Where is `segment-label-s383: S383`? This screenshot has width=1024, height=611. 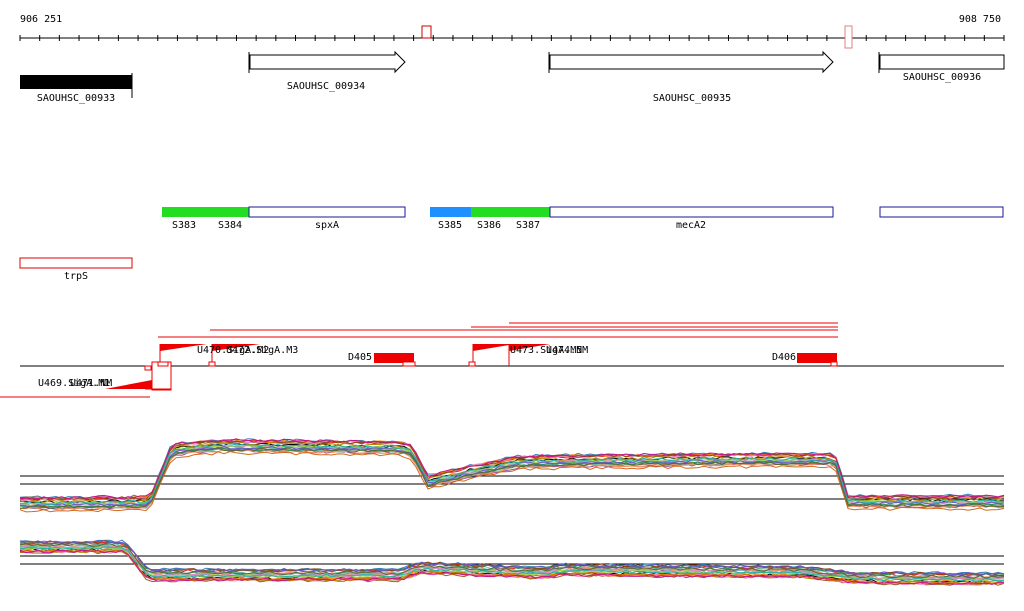
segment-label-s383: S383 is located at coordinates (184, 225).